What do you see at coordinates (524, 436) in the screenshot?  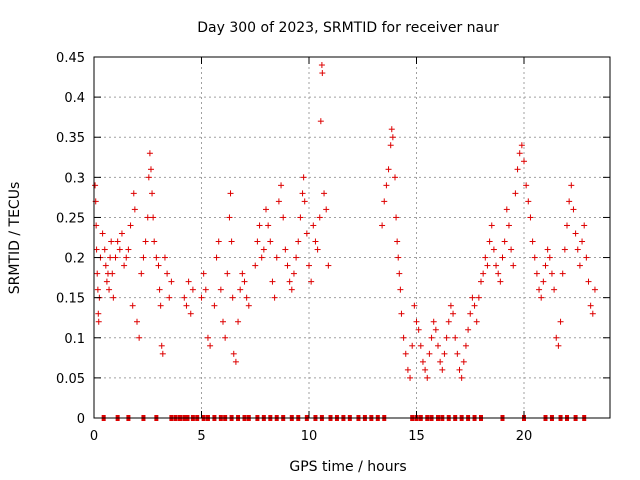 I see `x-tick-label: 20` at bounding box center [524, 436].